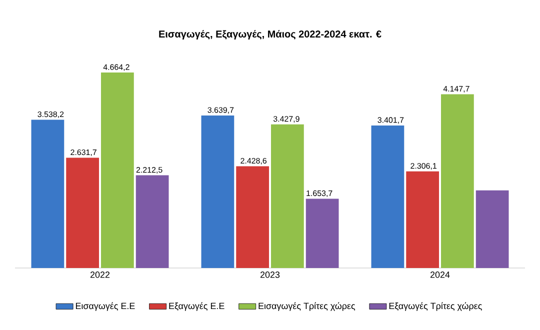 The height and width of the screenshot is (330, 540). I want to click on chart-title: Εισαγωγές, Εξαγωγές, Μάιος 2022-2024 εκατ. €, so click(270, 35).